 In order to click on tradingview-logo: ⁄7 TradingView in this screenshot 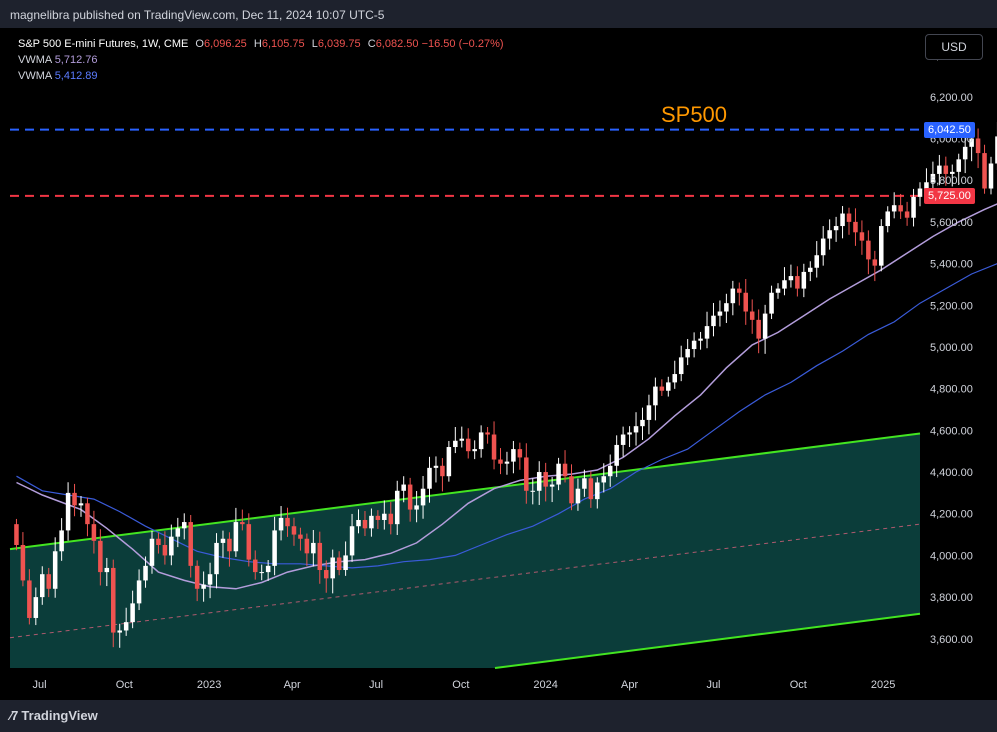, I will do `click(54, 715)`.